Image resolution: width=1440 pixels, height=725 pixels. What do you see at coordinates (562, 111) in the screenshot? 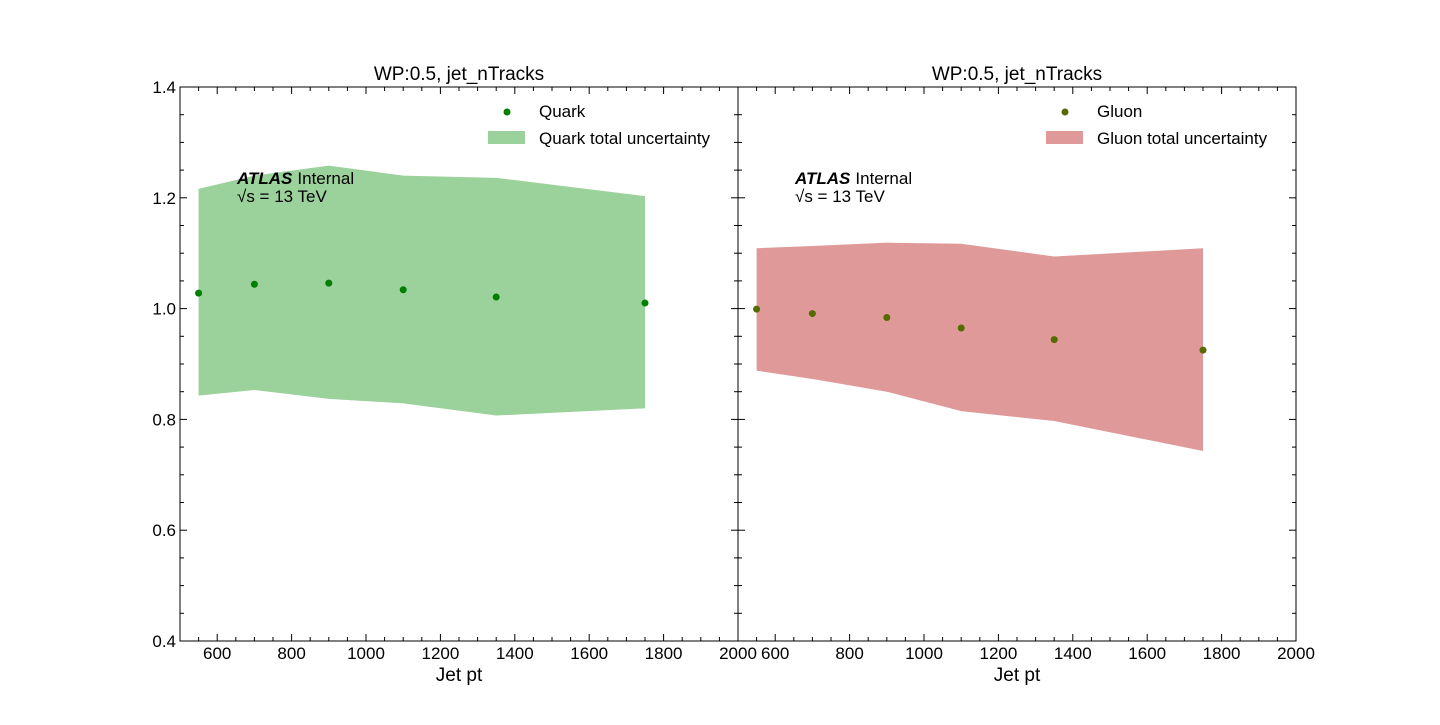
I see `legend-label-points: Quark` at bounding box center [562, 111].